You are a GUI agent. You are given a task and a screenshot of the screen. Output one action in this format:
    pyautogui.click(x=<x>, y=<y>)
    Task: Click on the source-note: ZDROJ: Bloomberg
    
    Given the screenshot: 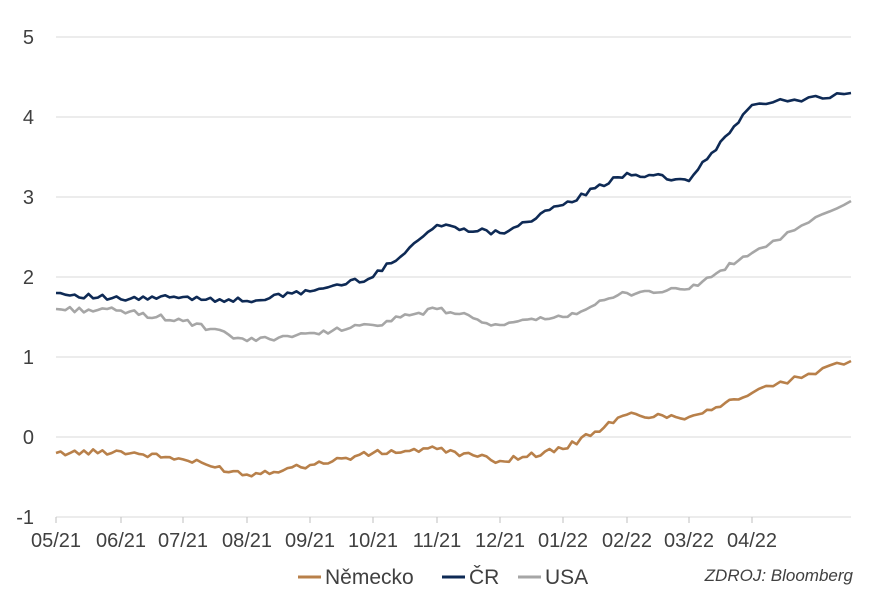 What is the action you would take?
    pyautogui.click(x=779, y=575)
    